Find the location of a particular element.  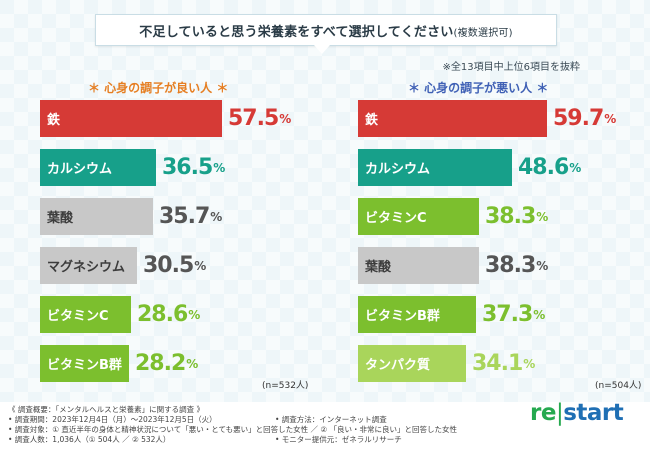

group-title-bad: ＊ 心身の調子が悪い人 ＊ is located at coordinates (478, 88).